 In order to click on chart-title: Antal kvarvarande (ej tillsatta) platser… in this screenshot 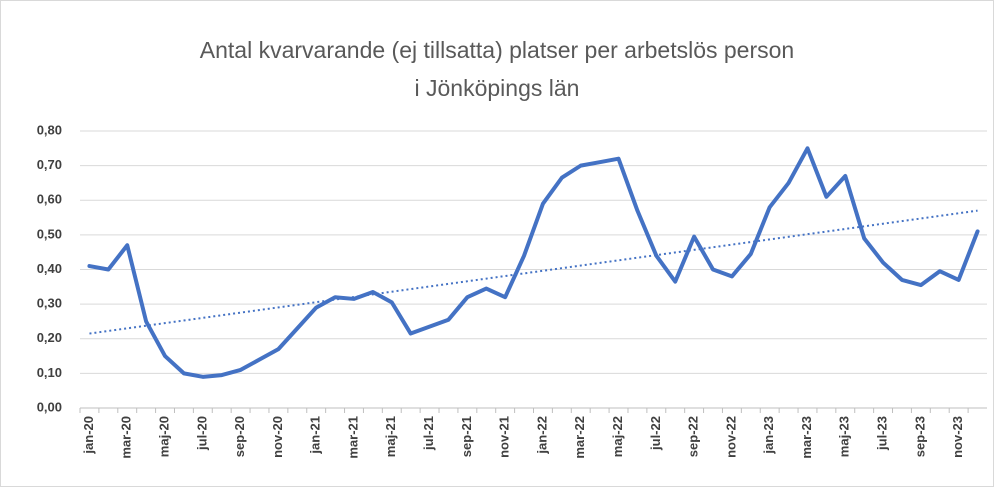, I will do `click(497, 50)`.